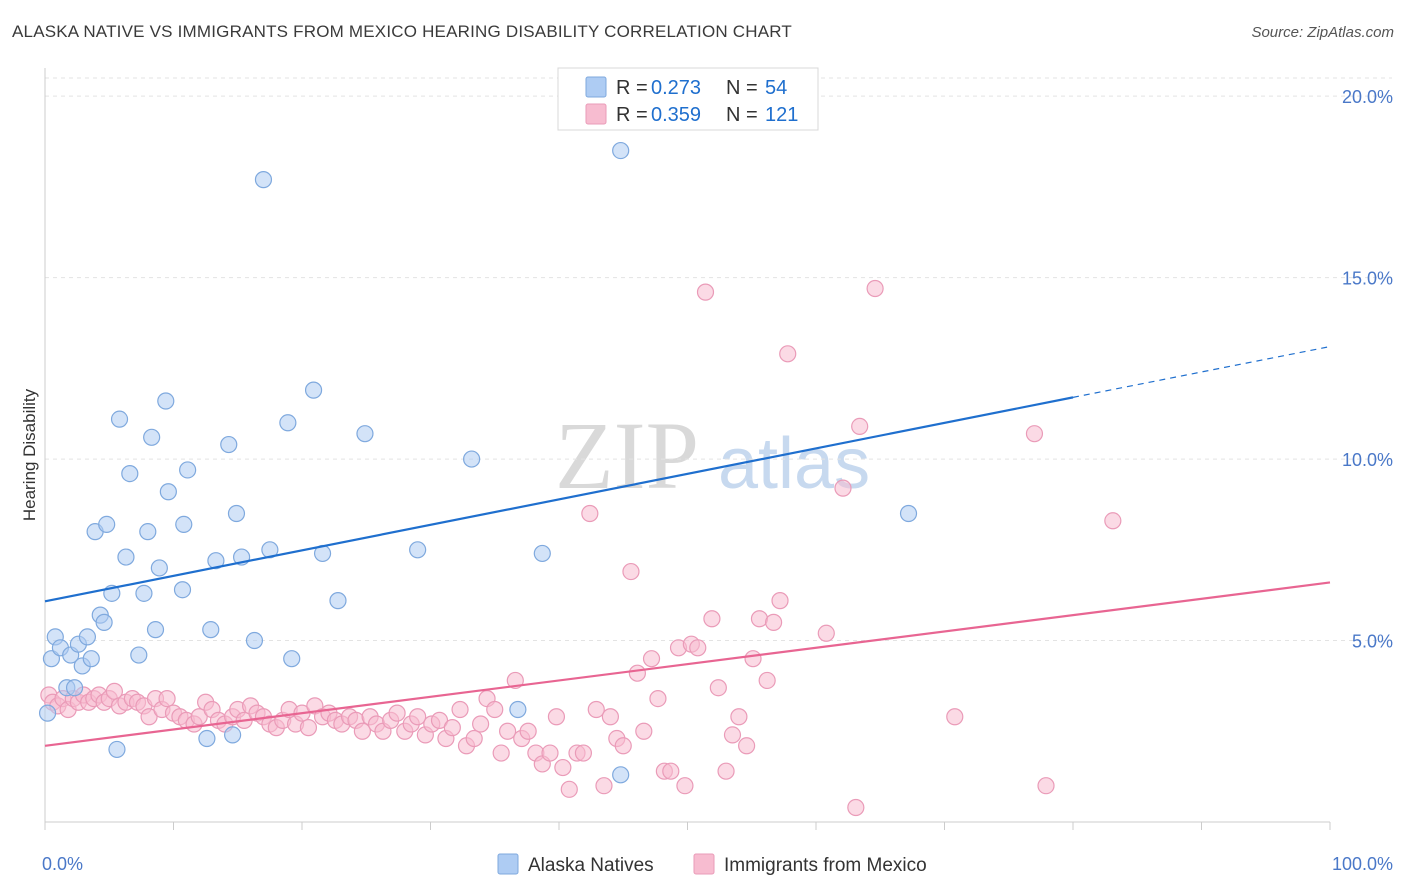 The height and width of the screenshot is (892, 1406). Describe the element at coordinates (704, 864) in the screenshot. I see `legend-swatch-immigrants-from-mexico` at that location.